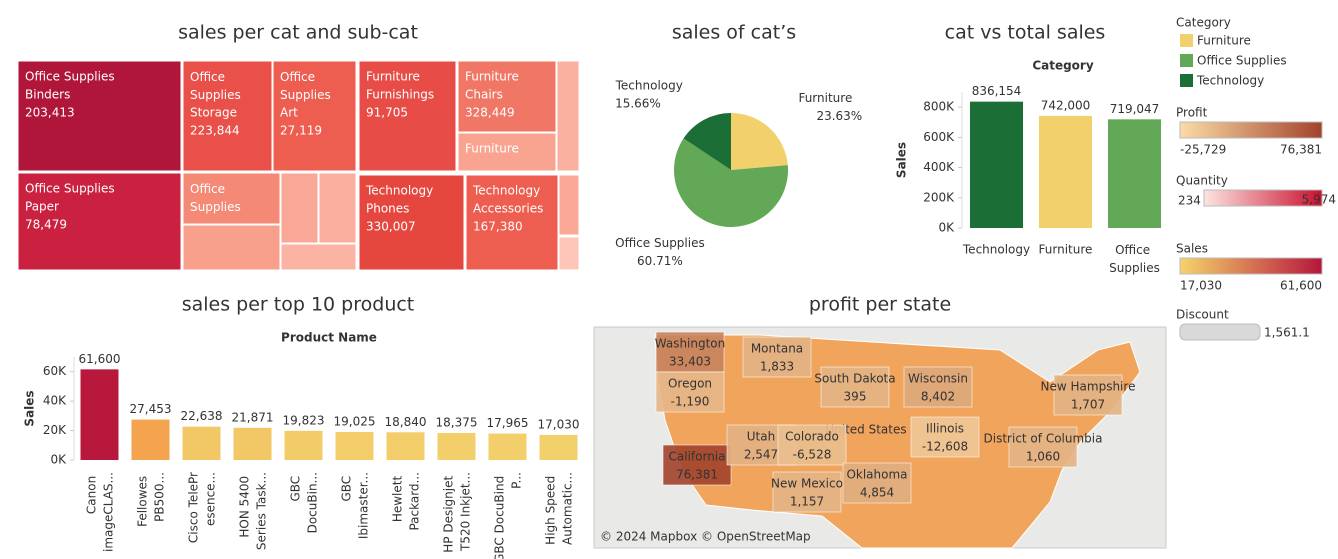 This screenshot has width=1338, height=559. What do you see at coordinates (1192, 249) in the screenshot?
I see `legend-title: Sales` at bounding box center [1192, 249].